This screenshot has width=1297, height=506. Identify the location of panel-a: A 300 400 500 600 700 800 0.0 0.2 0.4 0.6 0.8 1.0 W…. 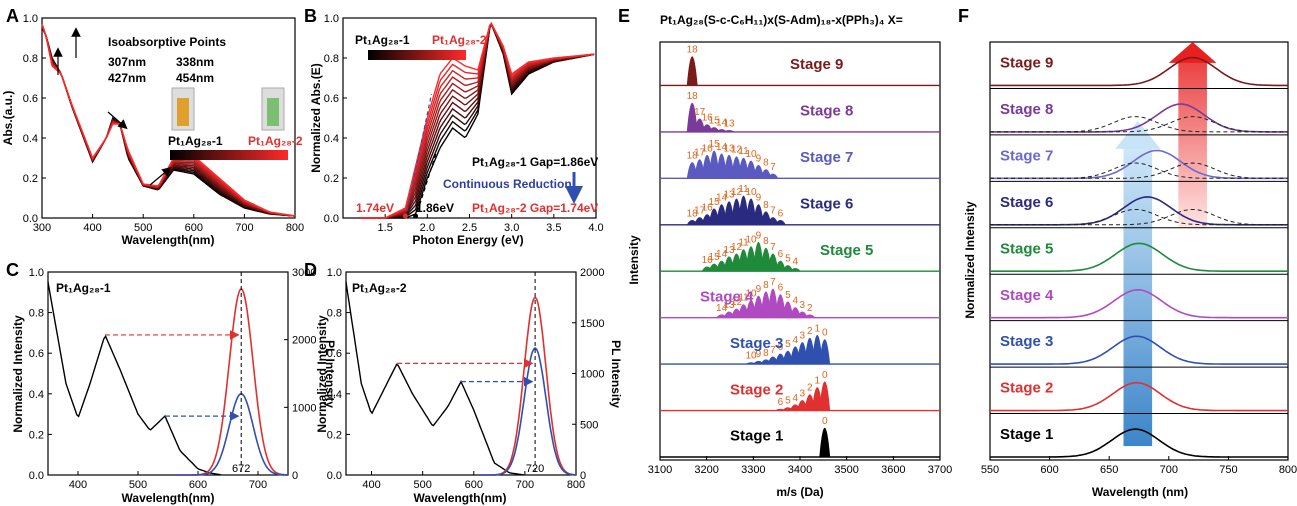
(152, 126).